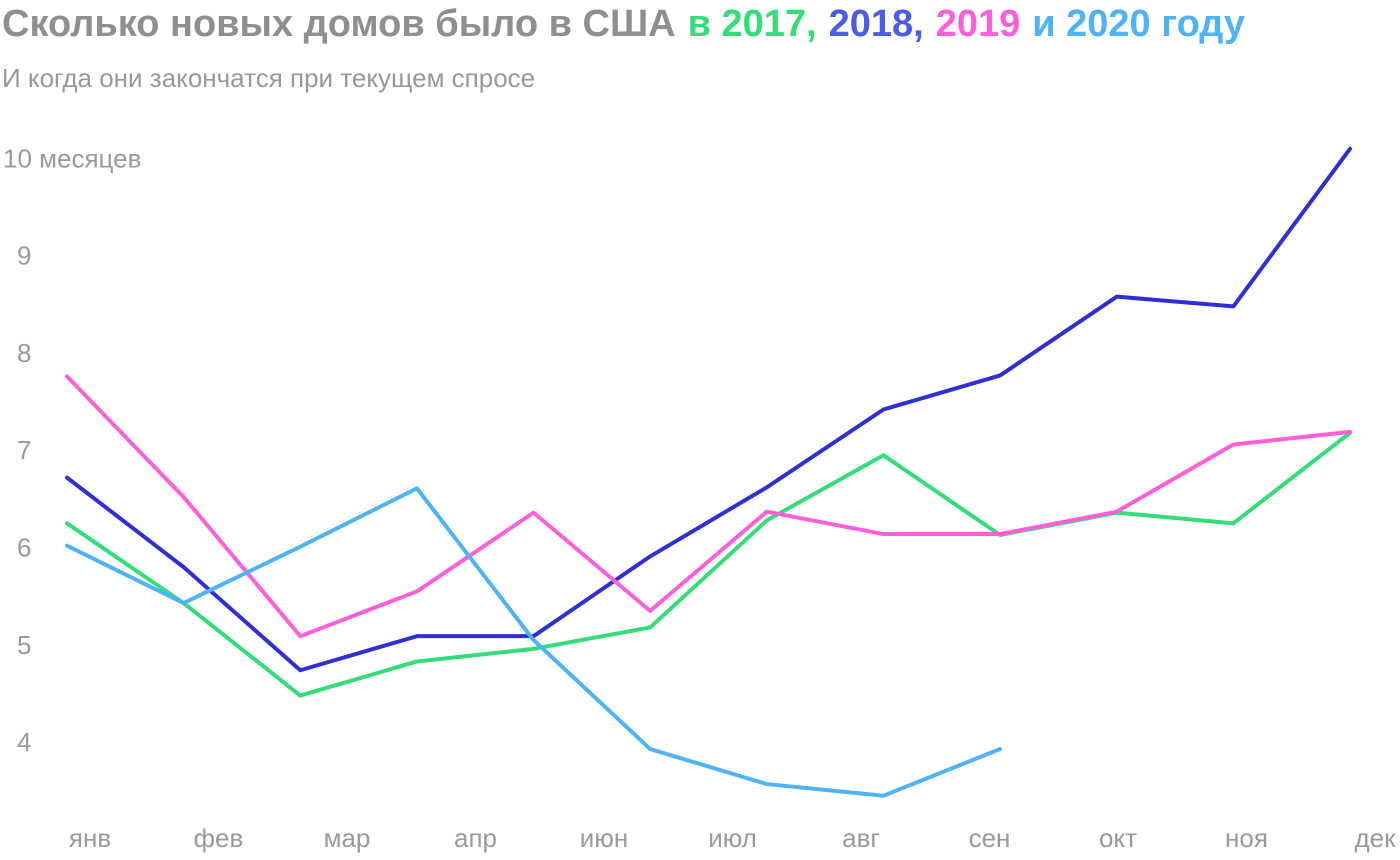 This screenshot has width=1400, height=860. Describe the element at coordinates (1138, 24) in the screenshot. I see `title-part: и 2020 году` at that location.